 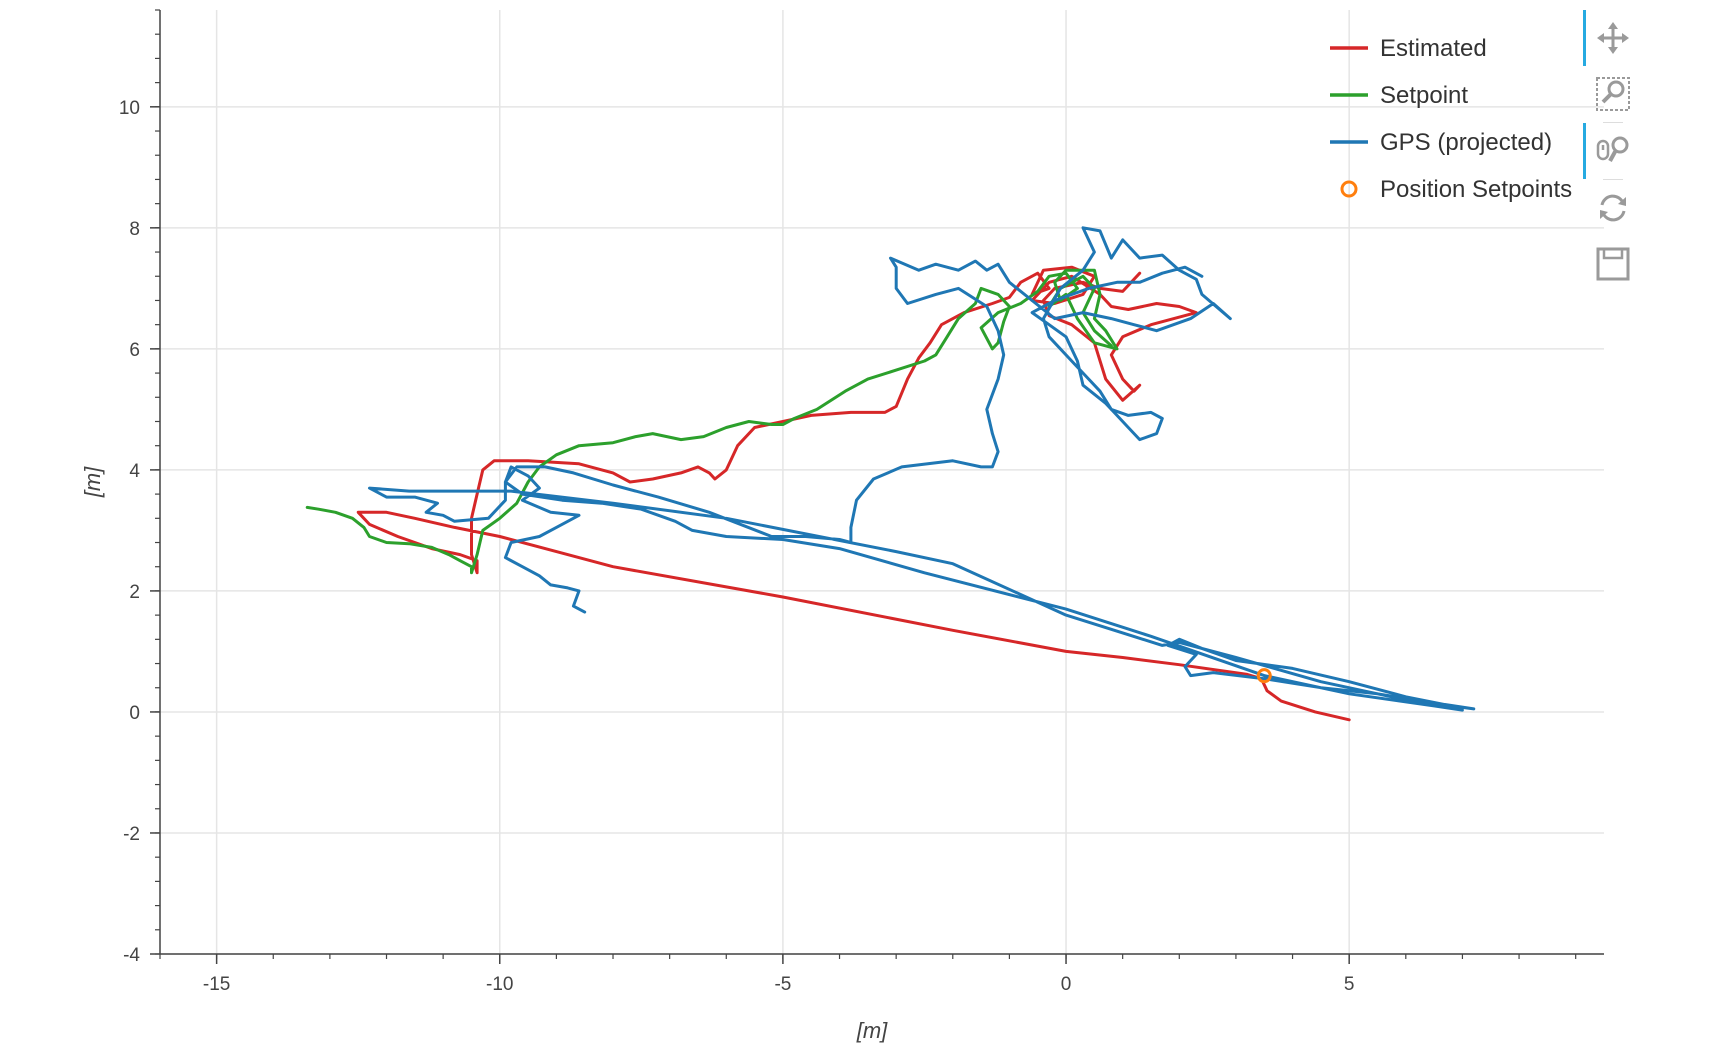 I want to click on reset-icon, so click(x=1613, y=208).